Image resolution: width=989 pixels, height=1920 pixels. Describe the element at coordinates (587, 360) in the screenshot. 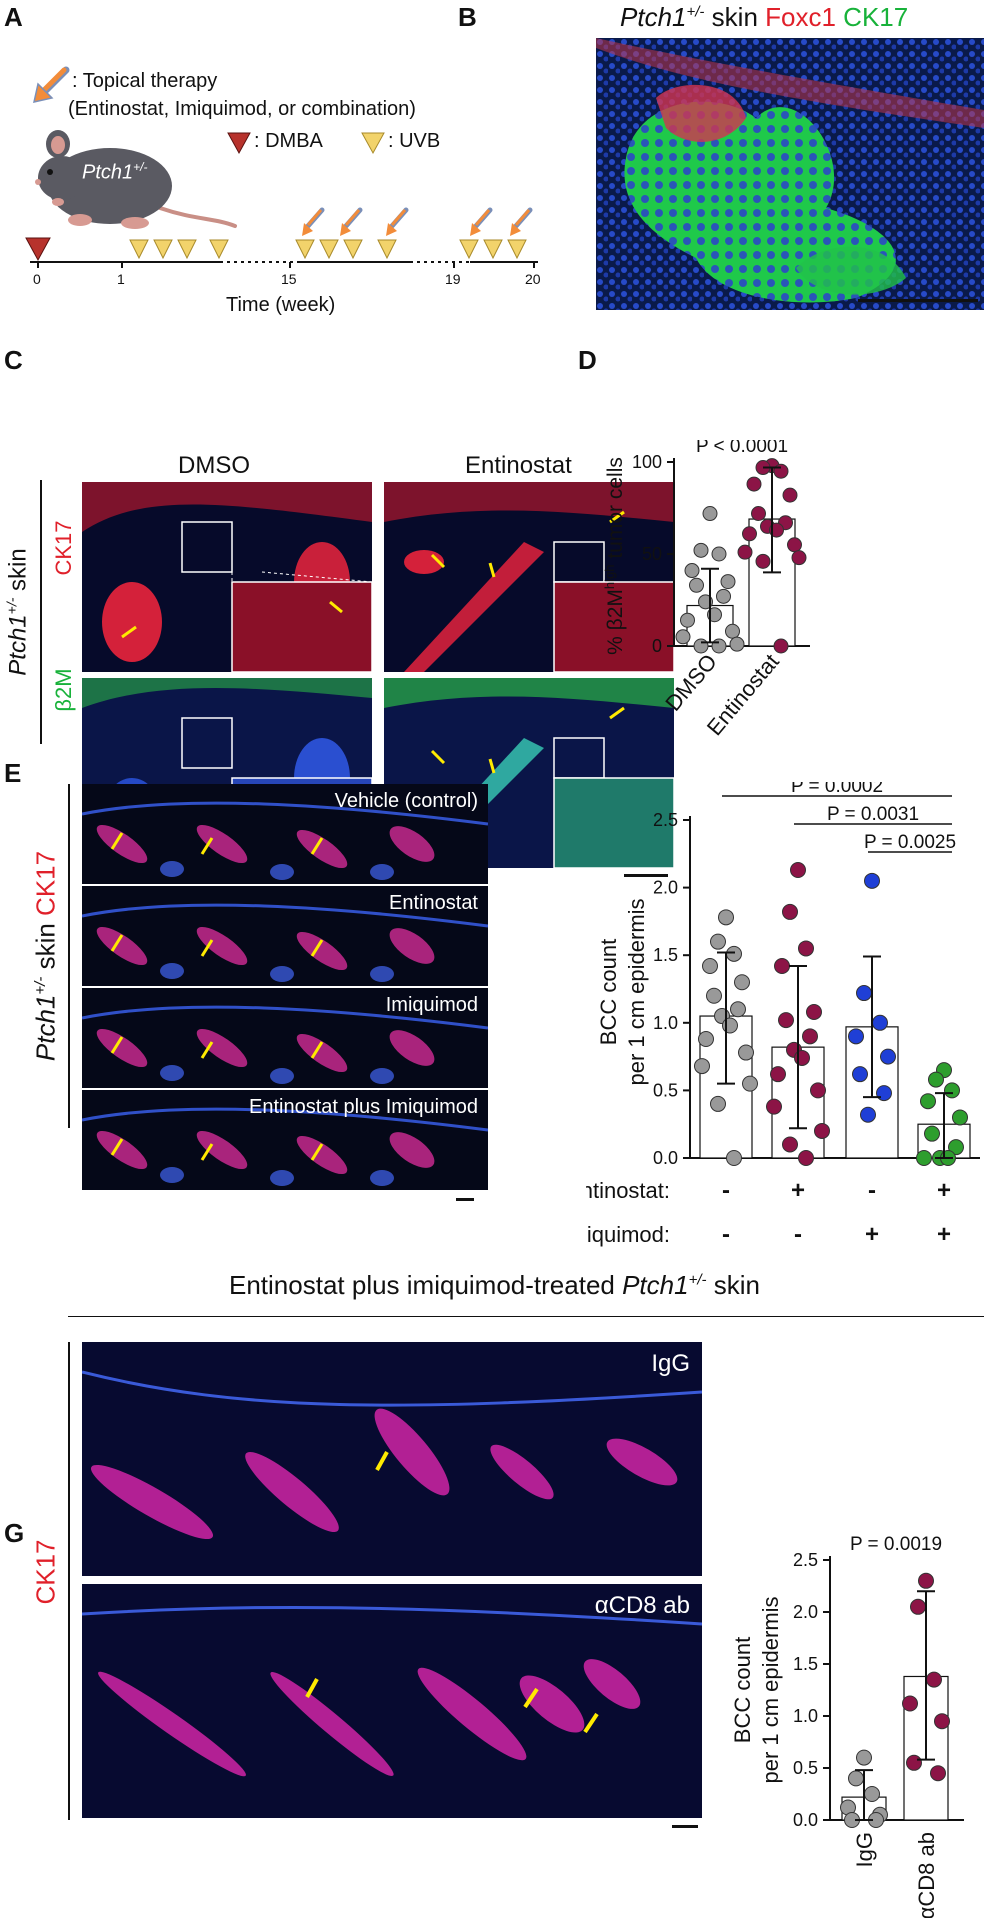

I see `panel-label-d: D` at that location.